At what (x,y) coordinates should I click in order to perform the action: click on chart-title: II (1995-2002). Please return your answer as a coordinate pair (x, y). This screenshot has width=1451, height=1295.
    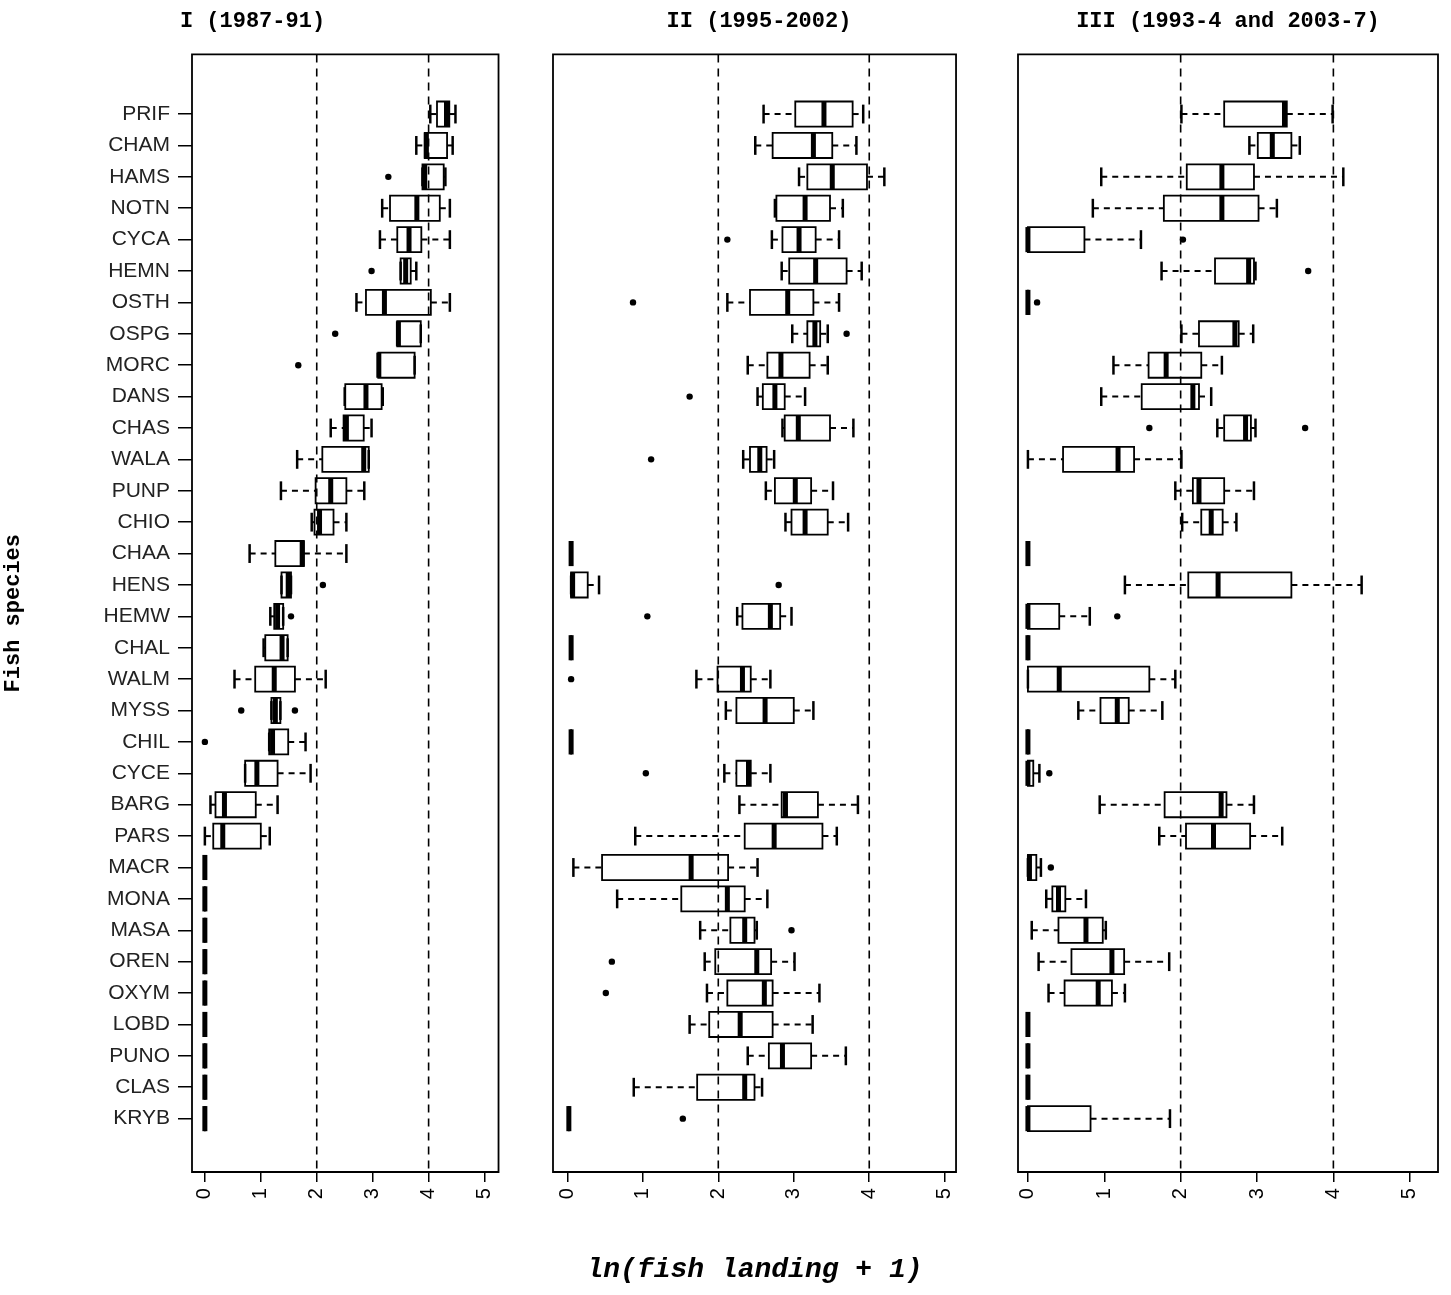
    Looking at the image, I should click on (759, 21).